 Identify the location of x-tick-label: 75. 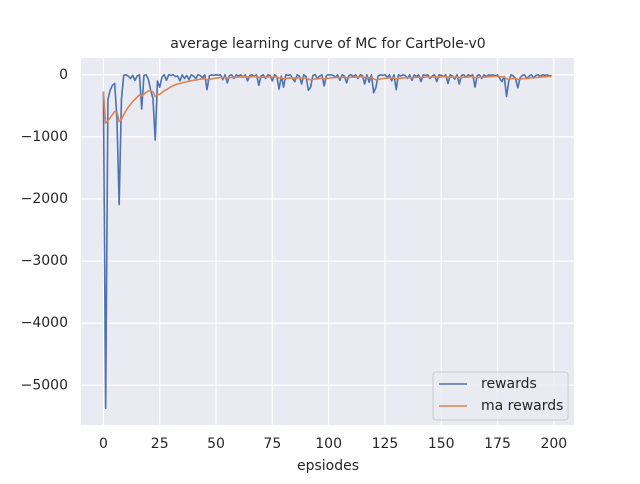
(272, 444).